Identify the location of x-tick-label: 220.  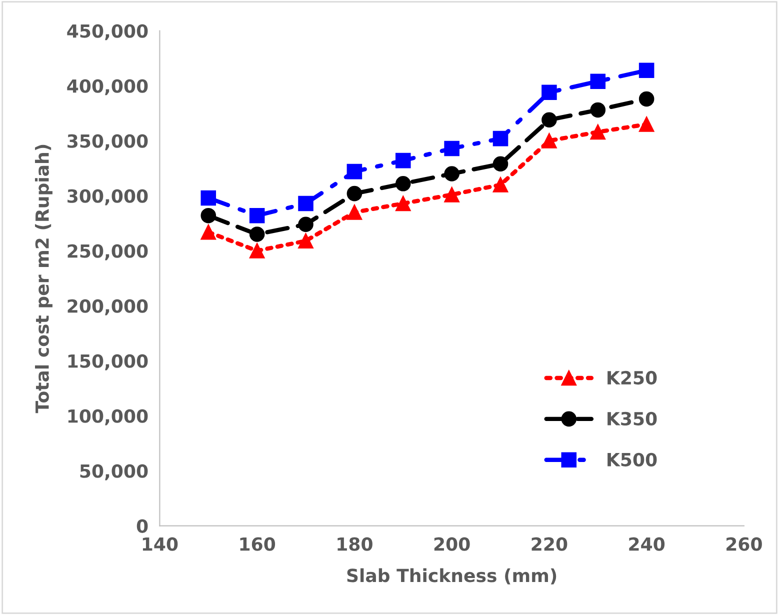
(550, 544).